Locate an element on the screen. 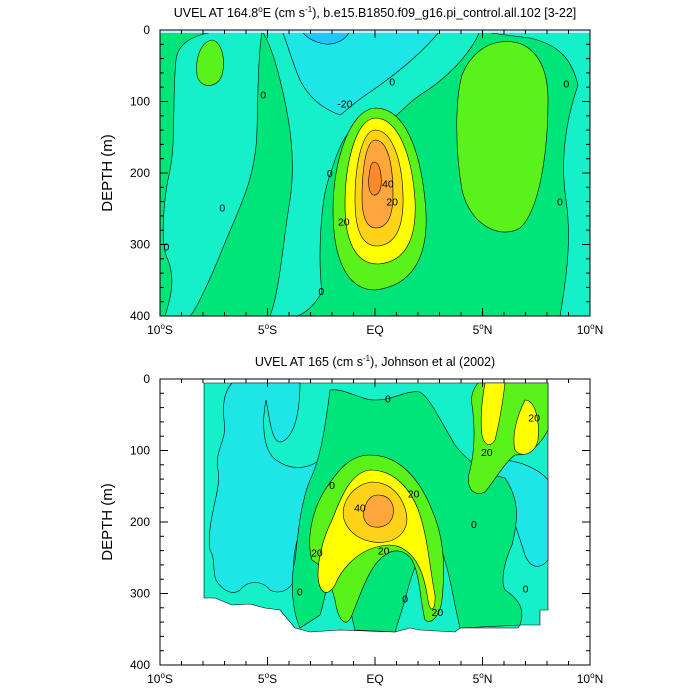 The height and width of the screenshot is (700, 700). fill-level-20-30-ne is located at coordinates (526, 427).